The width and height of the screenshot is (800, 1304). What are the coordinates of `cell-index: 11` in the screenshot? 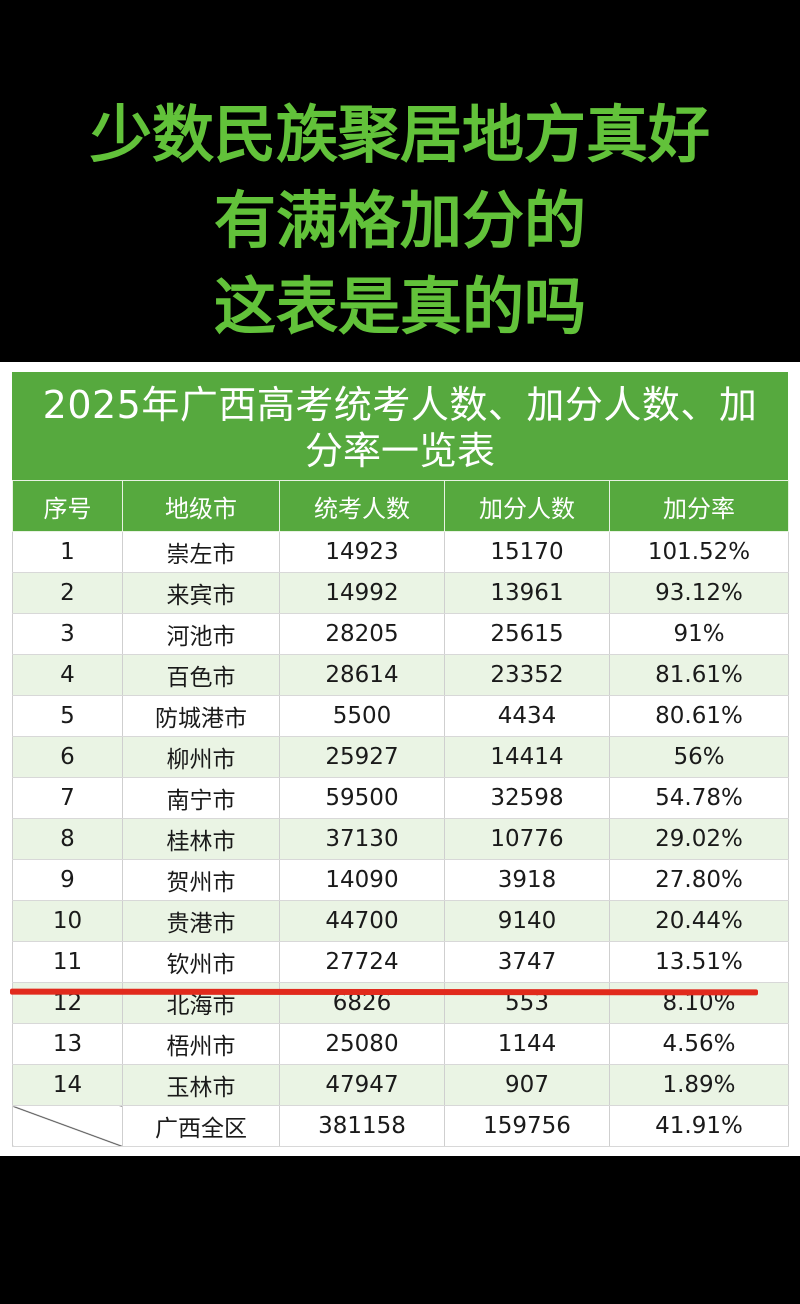 It's located at (67, 962).